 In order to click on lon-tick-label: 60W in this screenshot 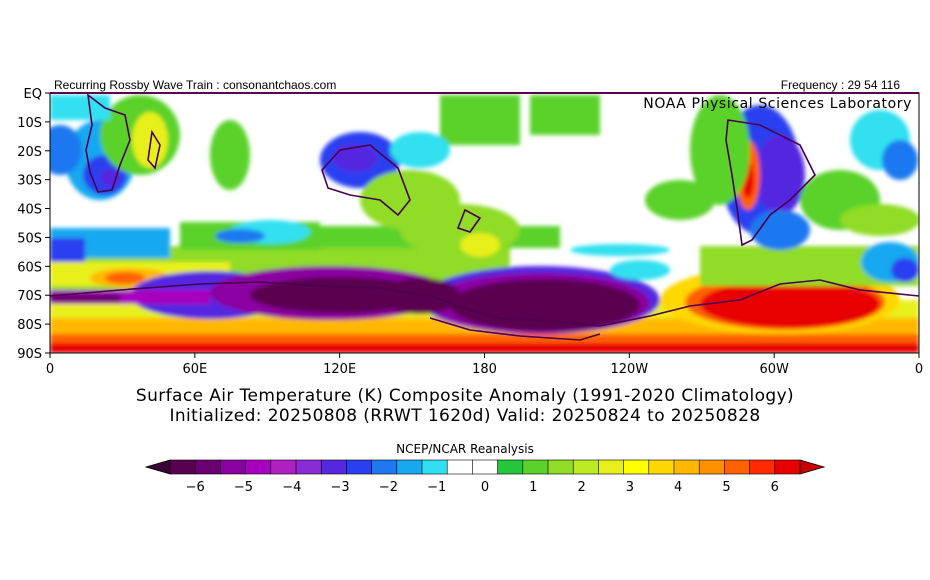, I will do `click(774, 369)`.